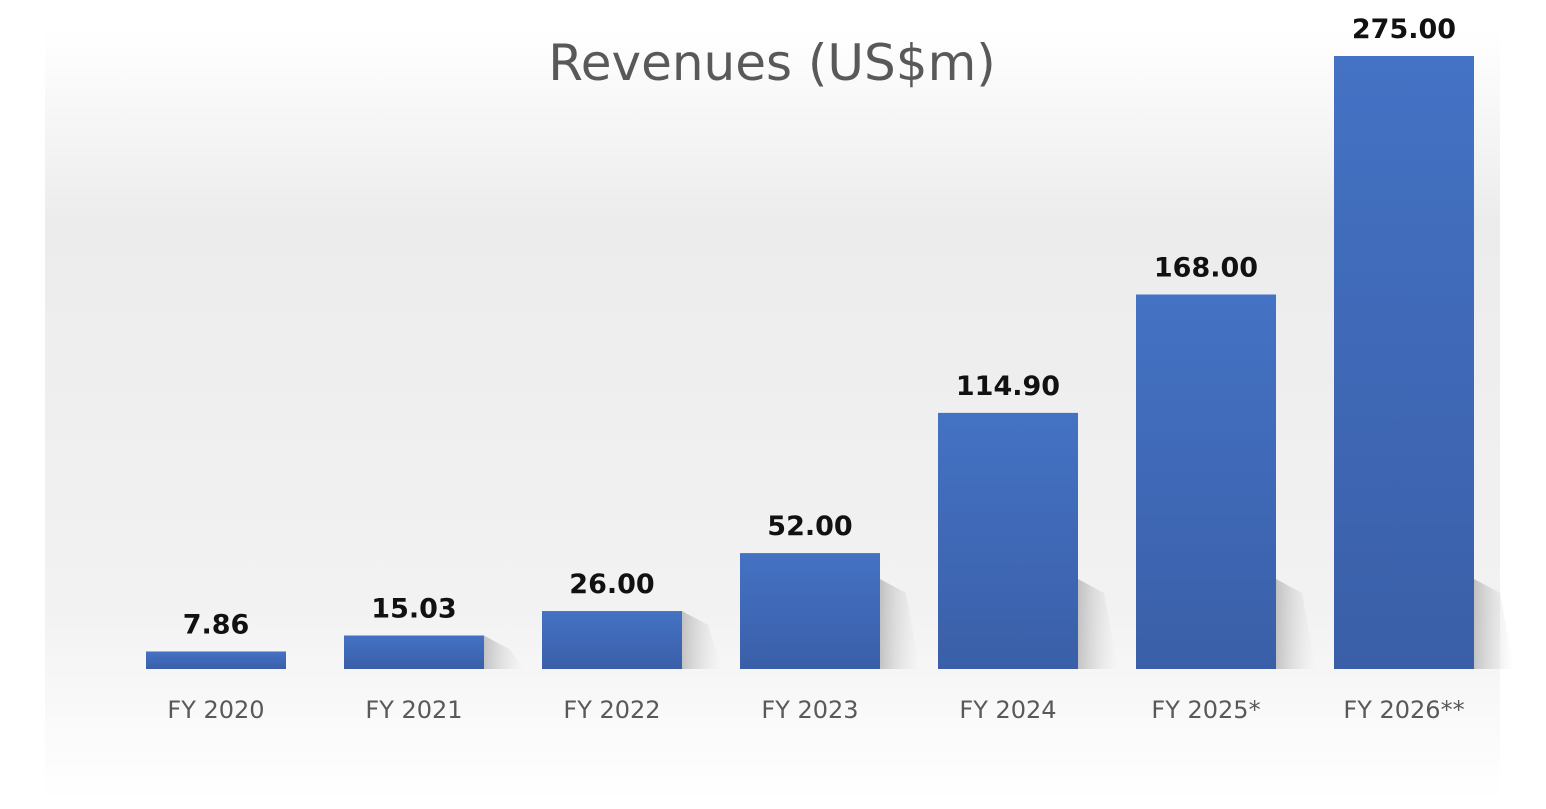 The image size is (1546, 809). I want to click on data-label: 168.00, so click(1206, 268).